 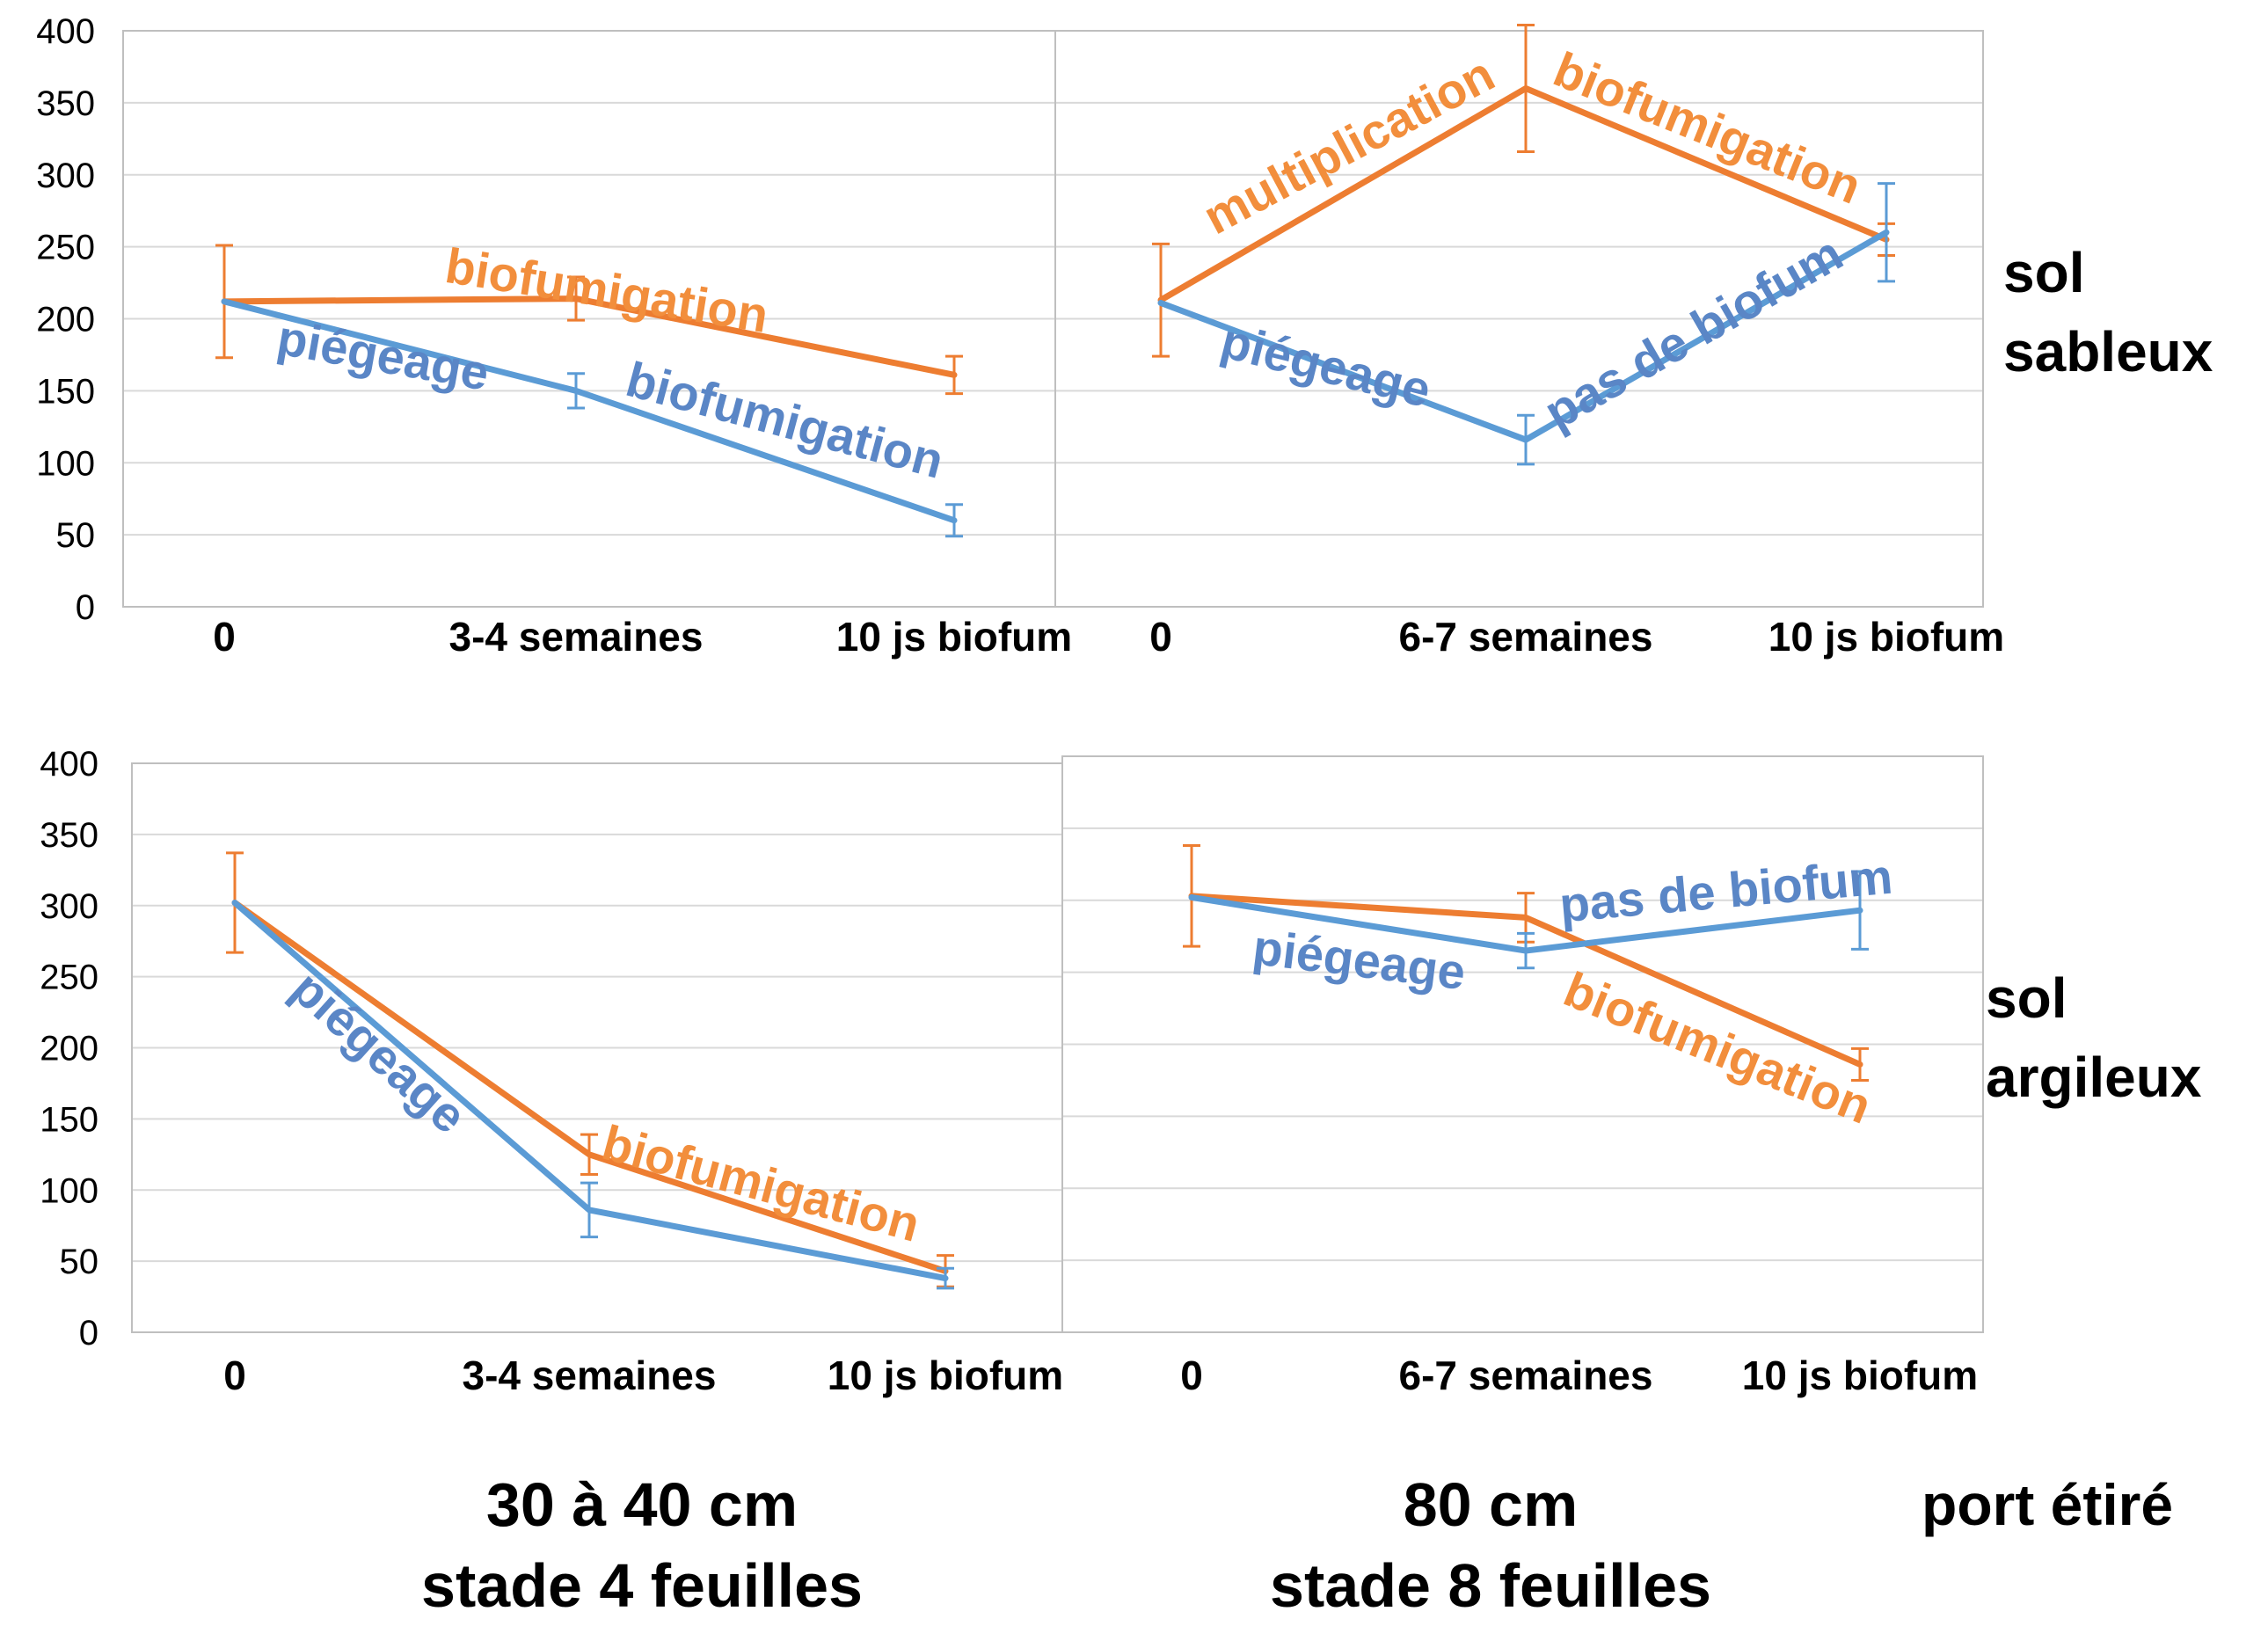 I want to click on column-label-left: 30 à 40 cm stade 4 feuilles, so click(x=642, y=1545).